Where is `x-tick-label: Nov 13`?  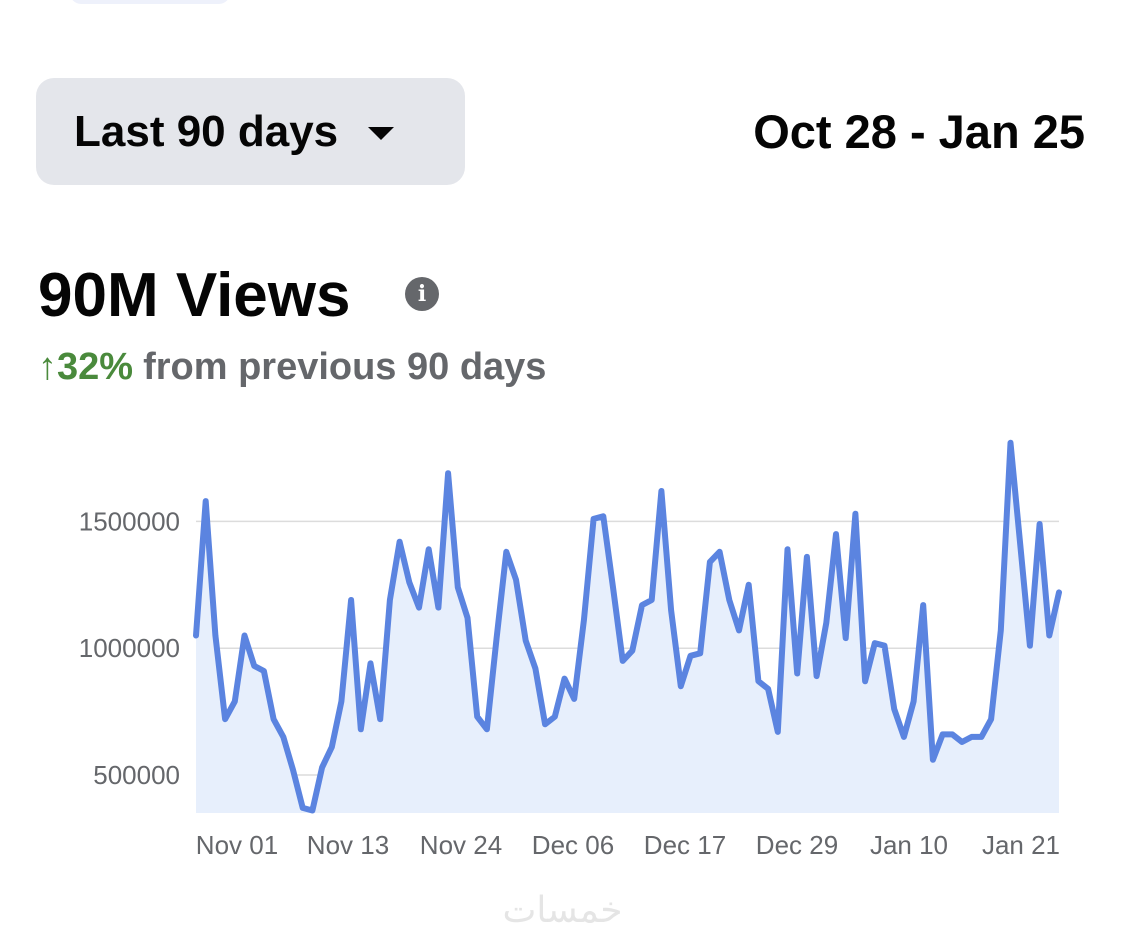
x-tick-label: Nov 13 is located at coordinates (348, 845).